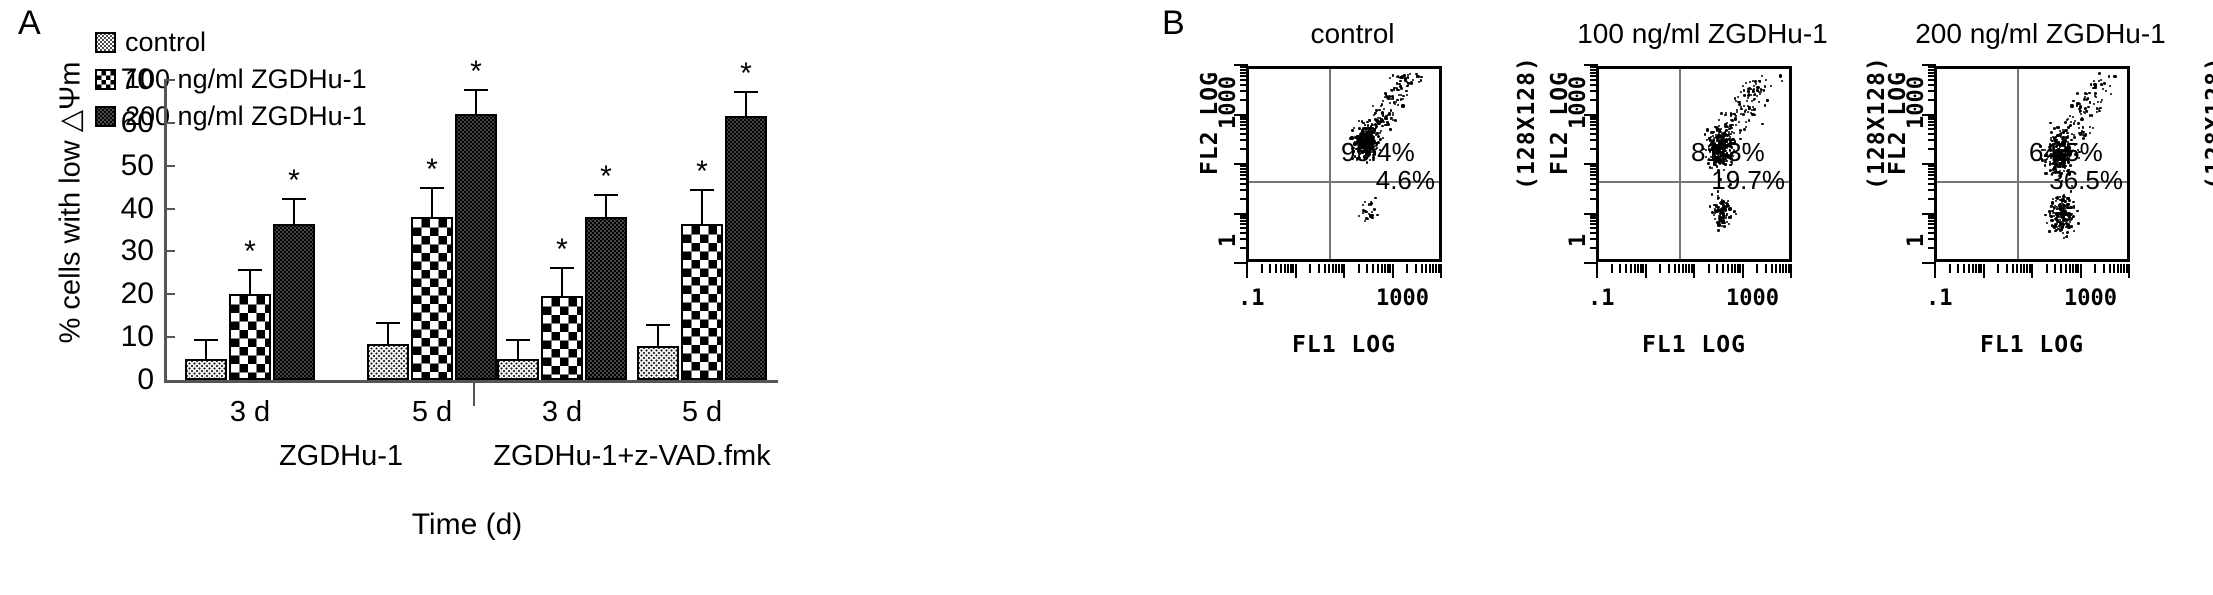  What do you see at coordinates (702, 172) in the screenshot?
I see `significance-marker: *` at bounding box center [702, 172].